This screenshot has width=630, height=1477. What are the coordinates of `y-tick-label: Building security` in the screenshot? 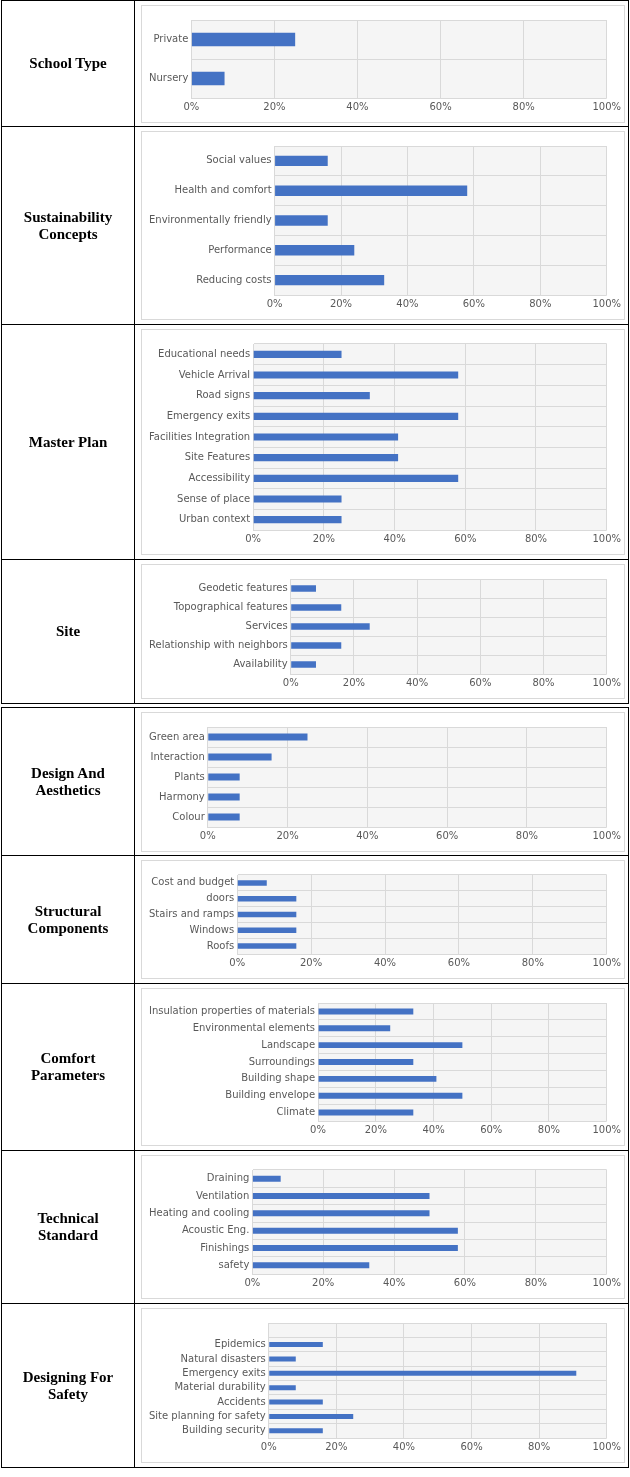 It's located at (224, 1430).